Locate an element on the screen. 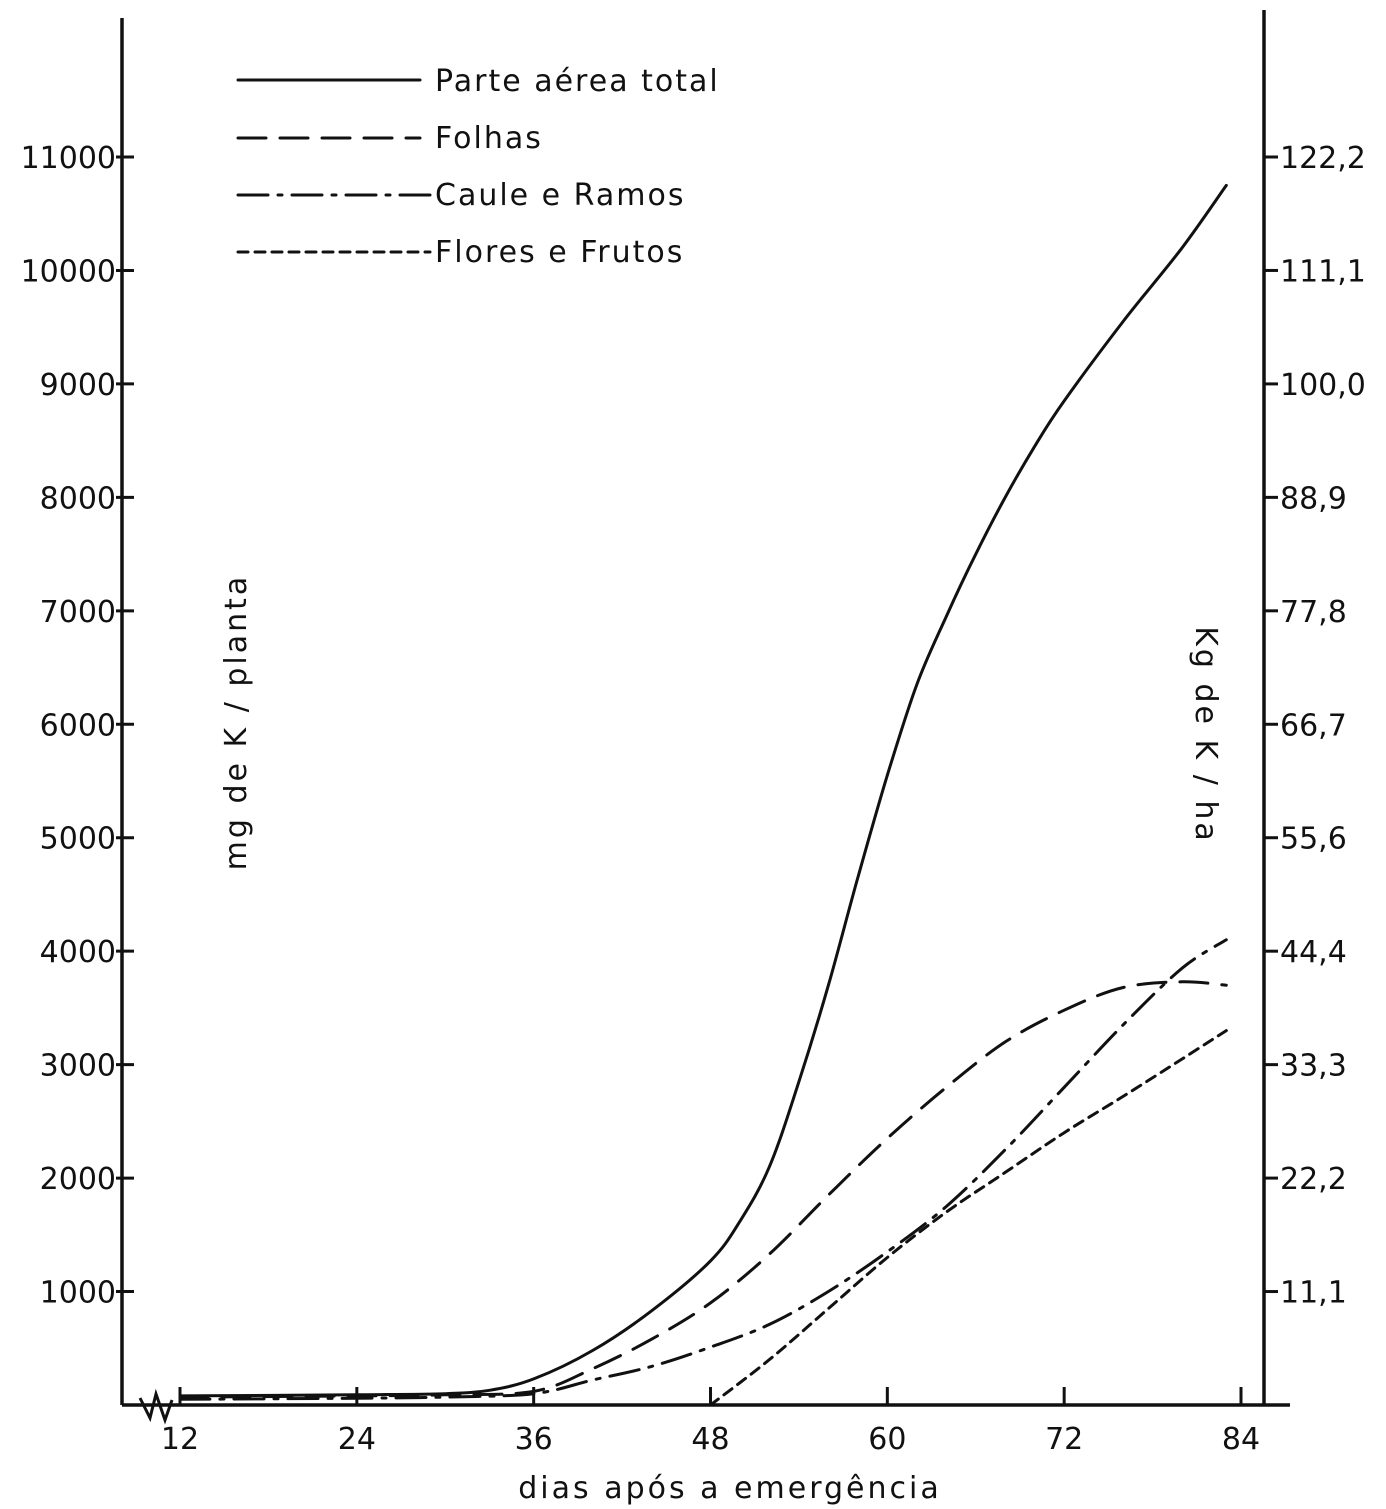 This screenshot has height=1509, width=1386. x-ticks: 12 24 36 48 60 72 84 is located at coordinates (710, 1422).